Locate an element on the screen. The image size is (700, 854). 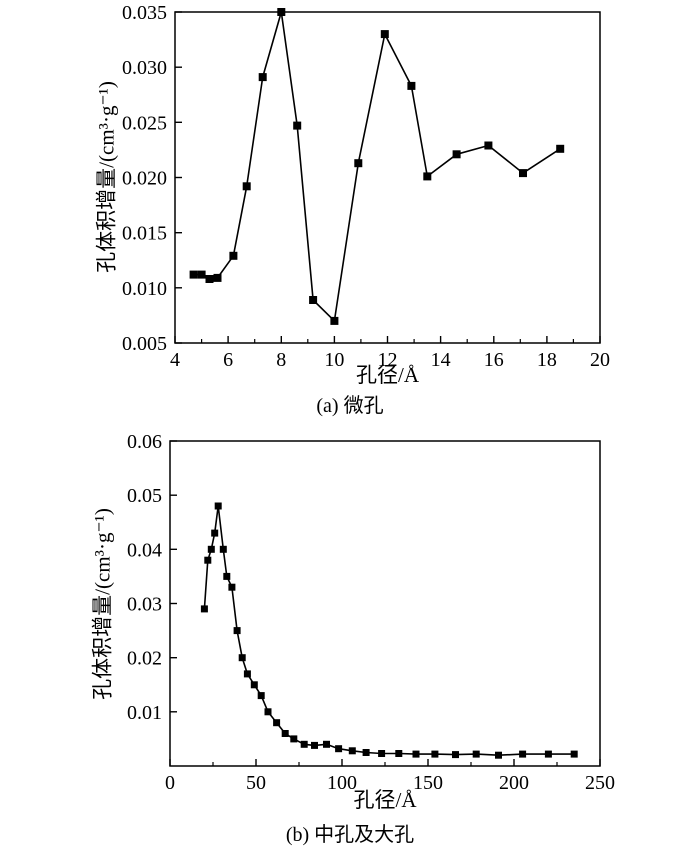
svg-text: 20 is located at coordinates (600, 360).